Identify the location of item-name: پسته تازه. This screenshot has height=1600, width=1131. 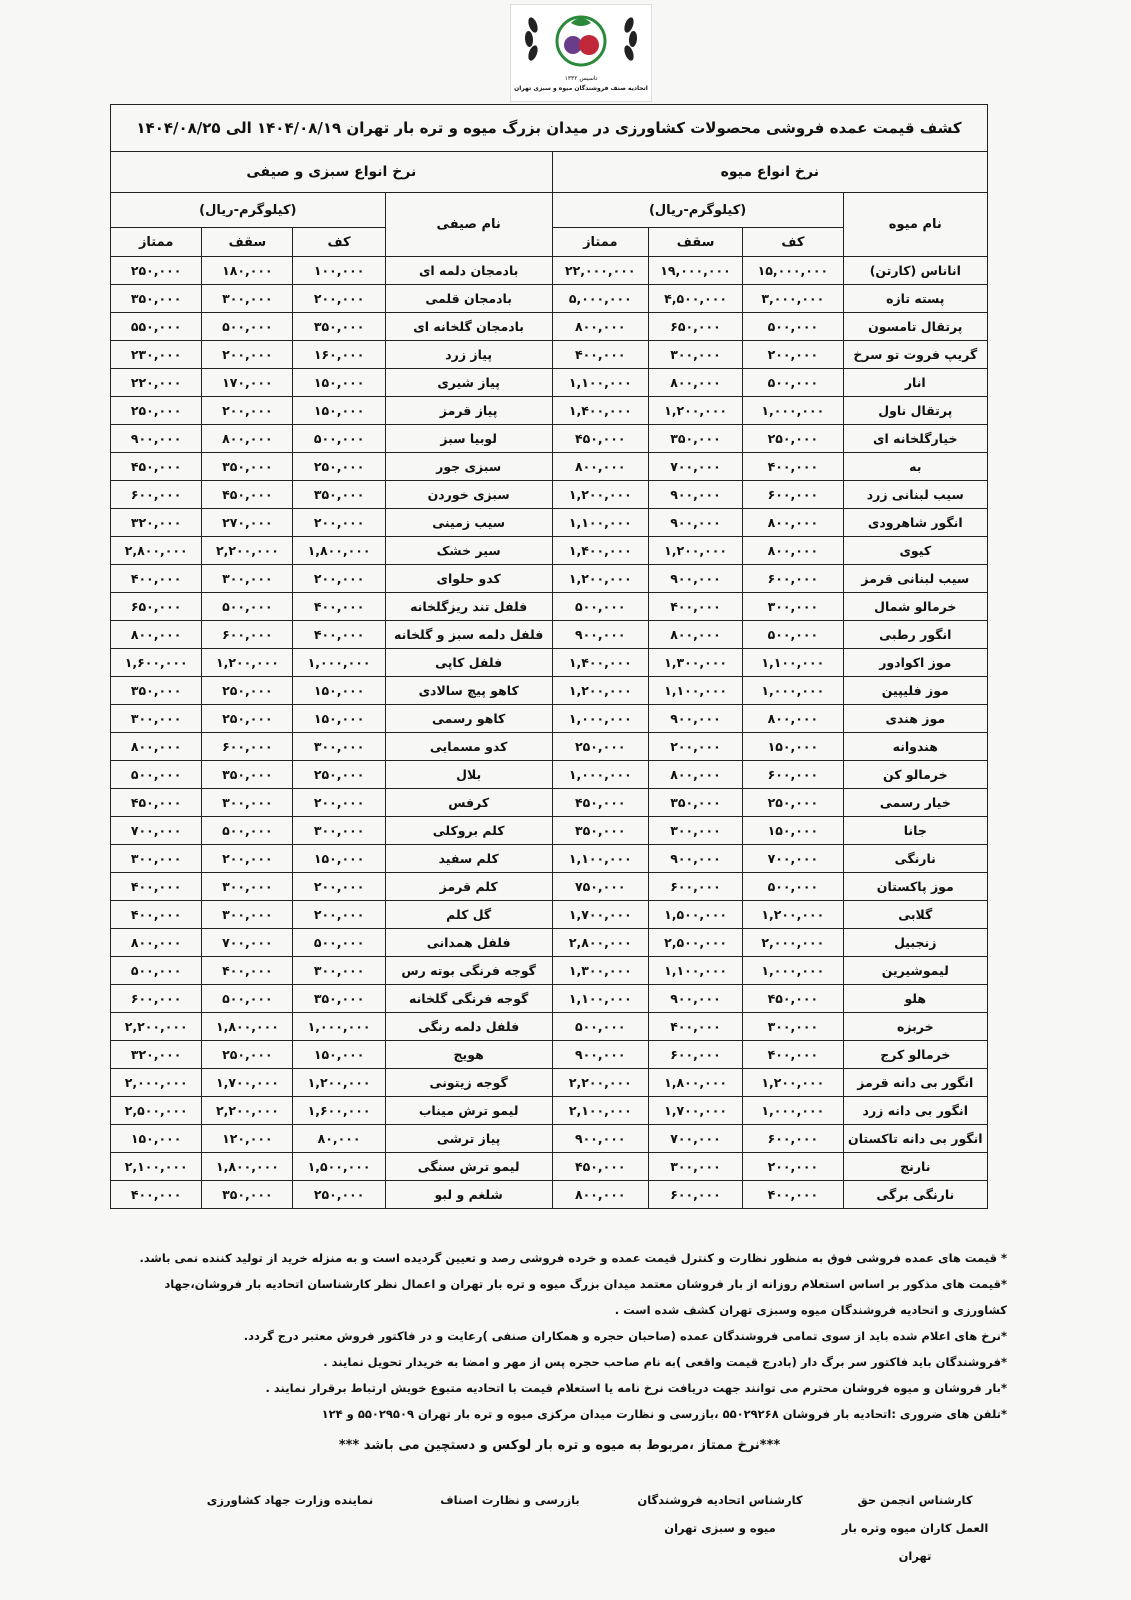
(915, 298).